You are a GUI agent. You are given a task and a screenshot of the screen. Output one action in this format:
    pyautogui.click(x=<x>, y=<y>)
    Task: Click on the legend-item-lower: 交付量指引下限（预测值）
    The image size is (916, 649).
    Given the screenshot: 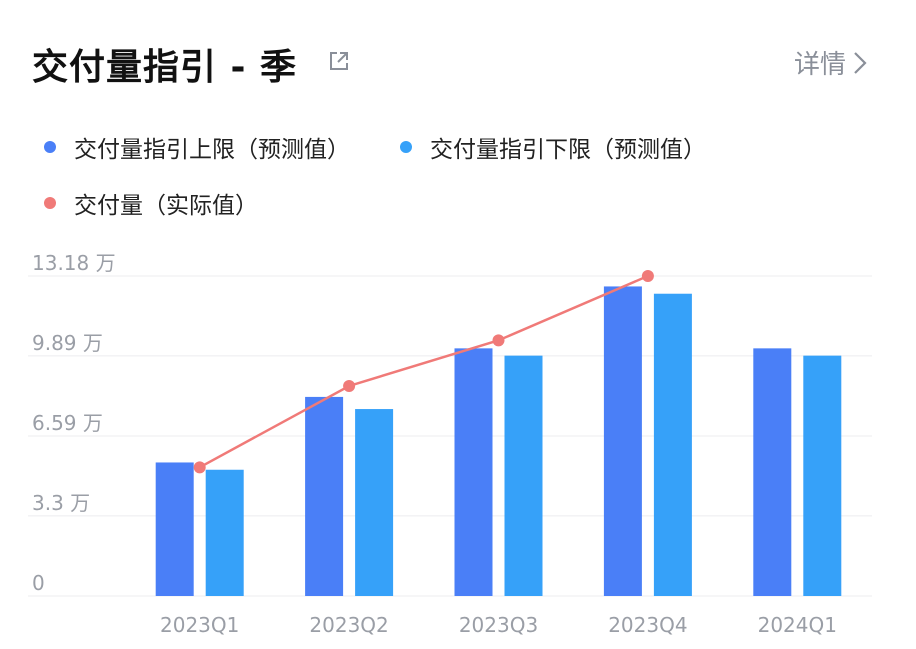 What is the action you would take?
    pyautogui.click(x=553, y=147)
    